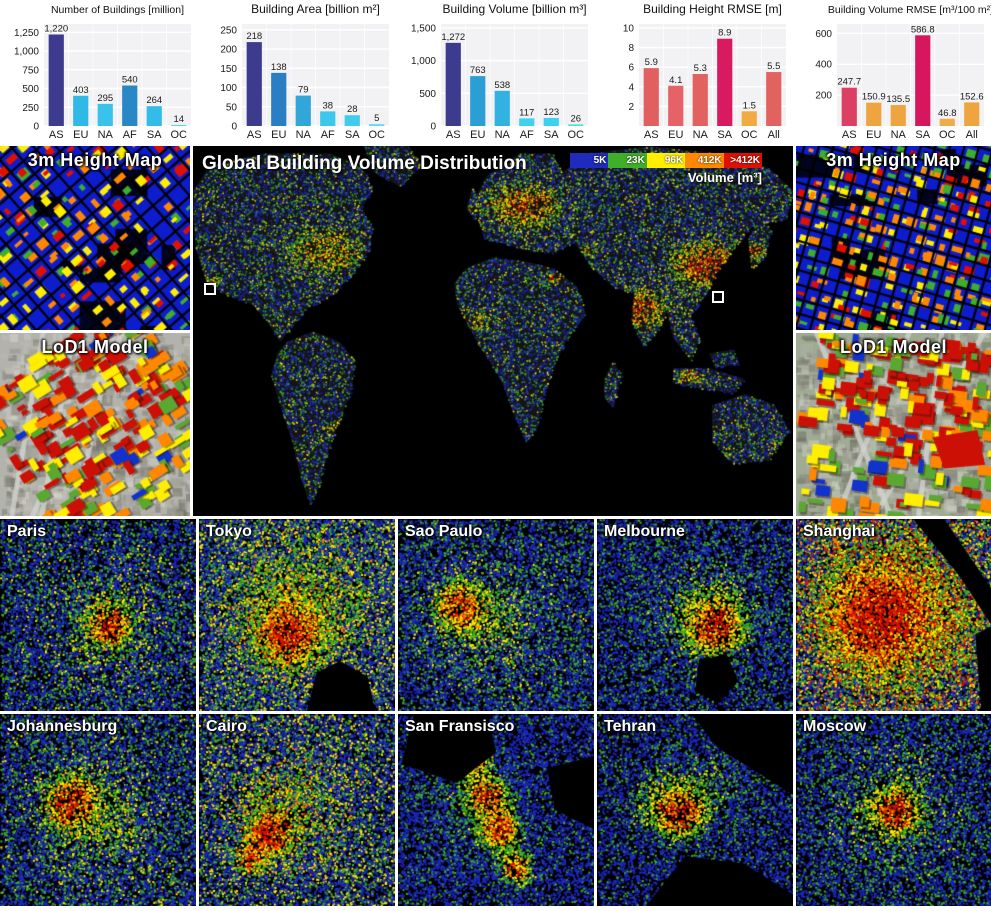  I want to click on lod1-label-right: LoD1 Model, so click(893, 347).